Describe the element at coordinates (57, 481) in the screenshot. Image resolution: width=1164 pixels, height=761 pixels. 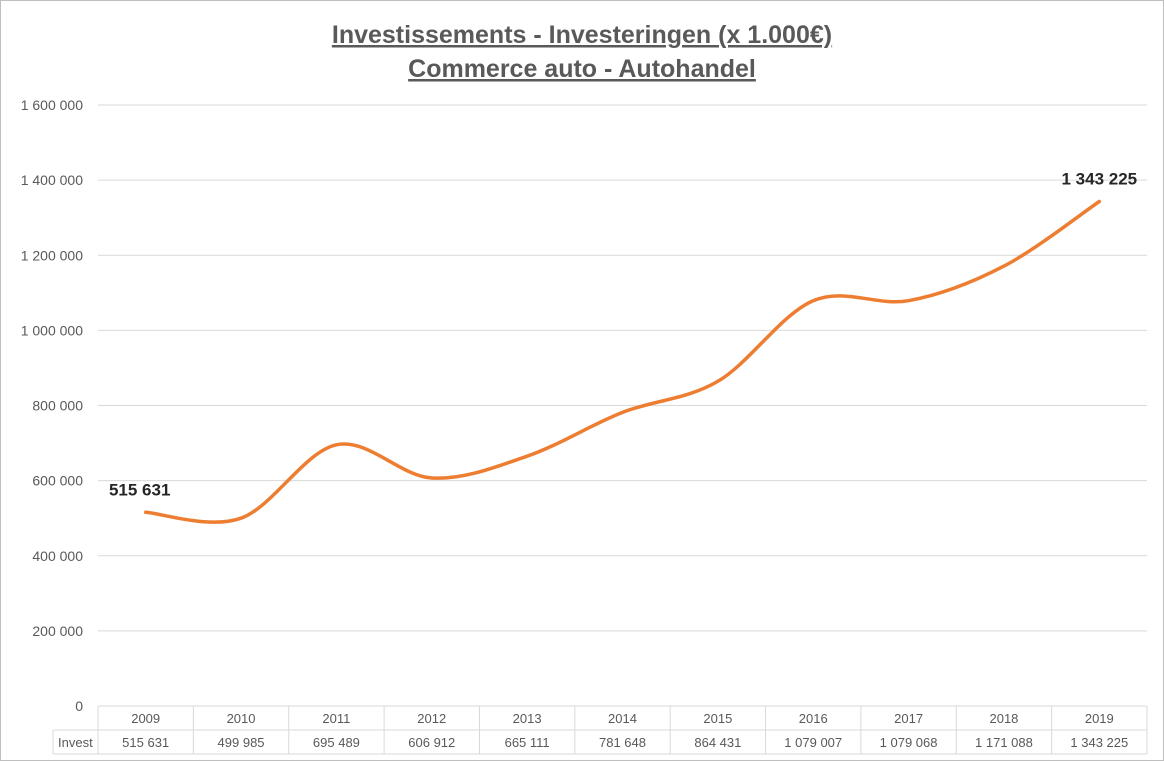
I see `y-tick-label: 600 000` at that location.